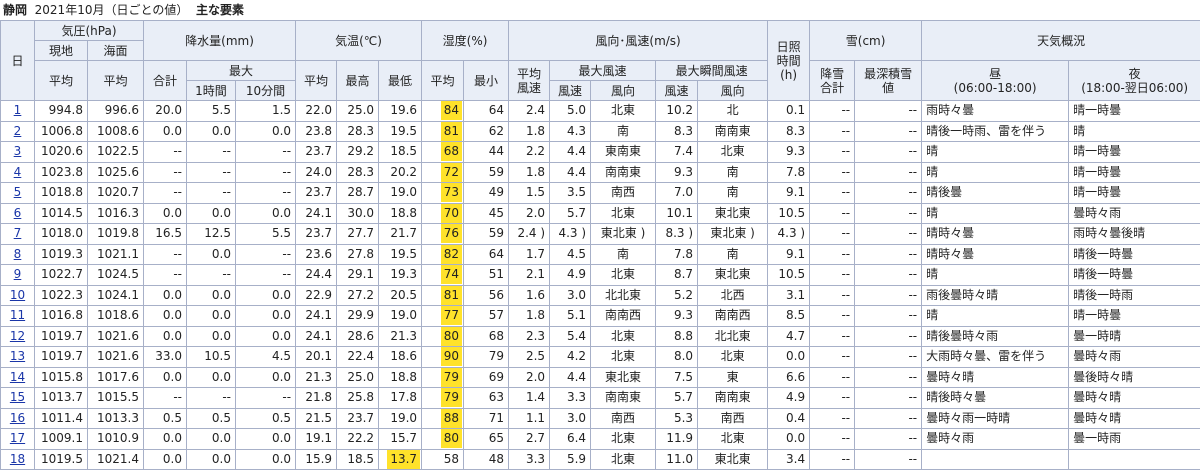 The image size is (1200, 472). I want to click on cell: 23.7, so click(316, 234).